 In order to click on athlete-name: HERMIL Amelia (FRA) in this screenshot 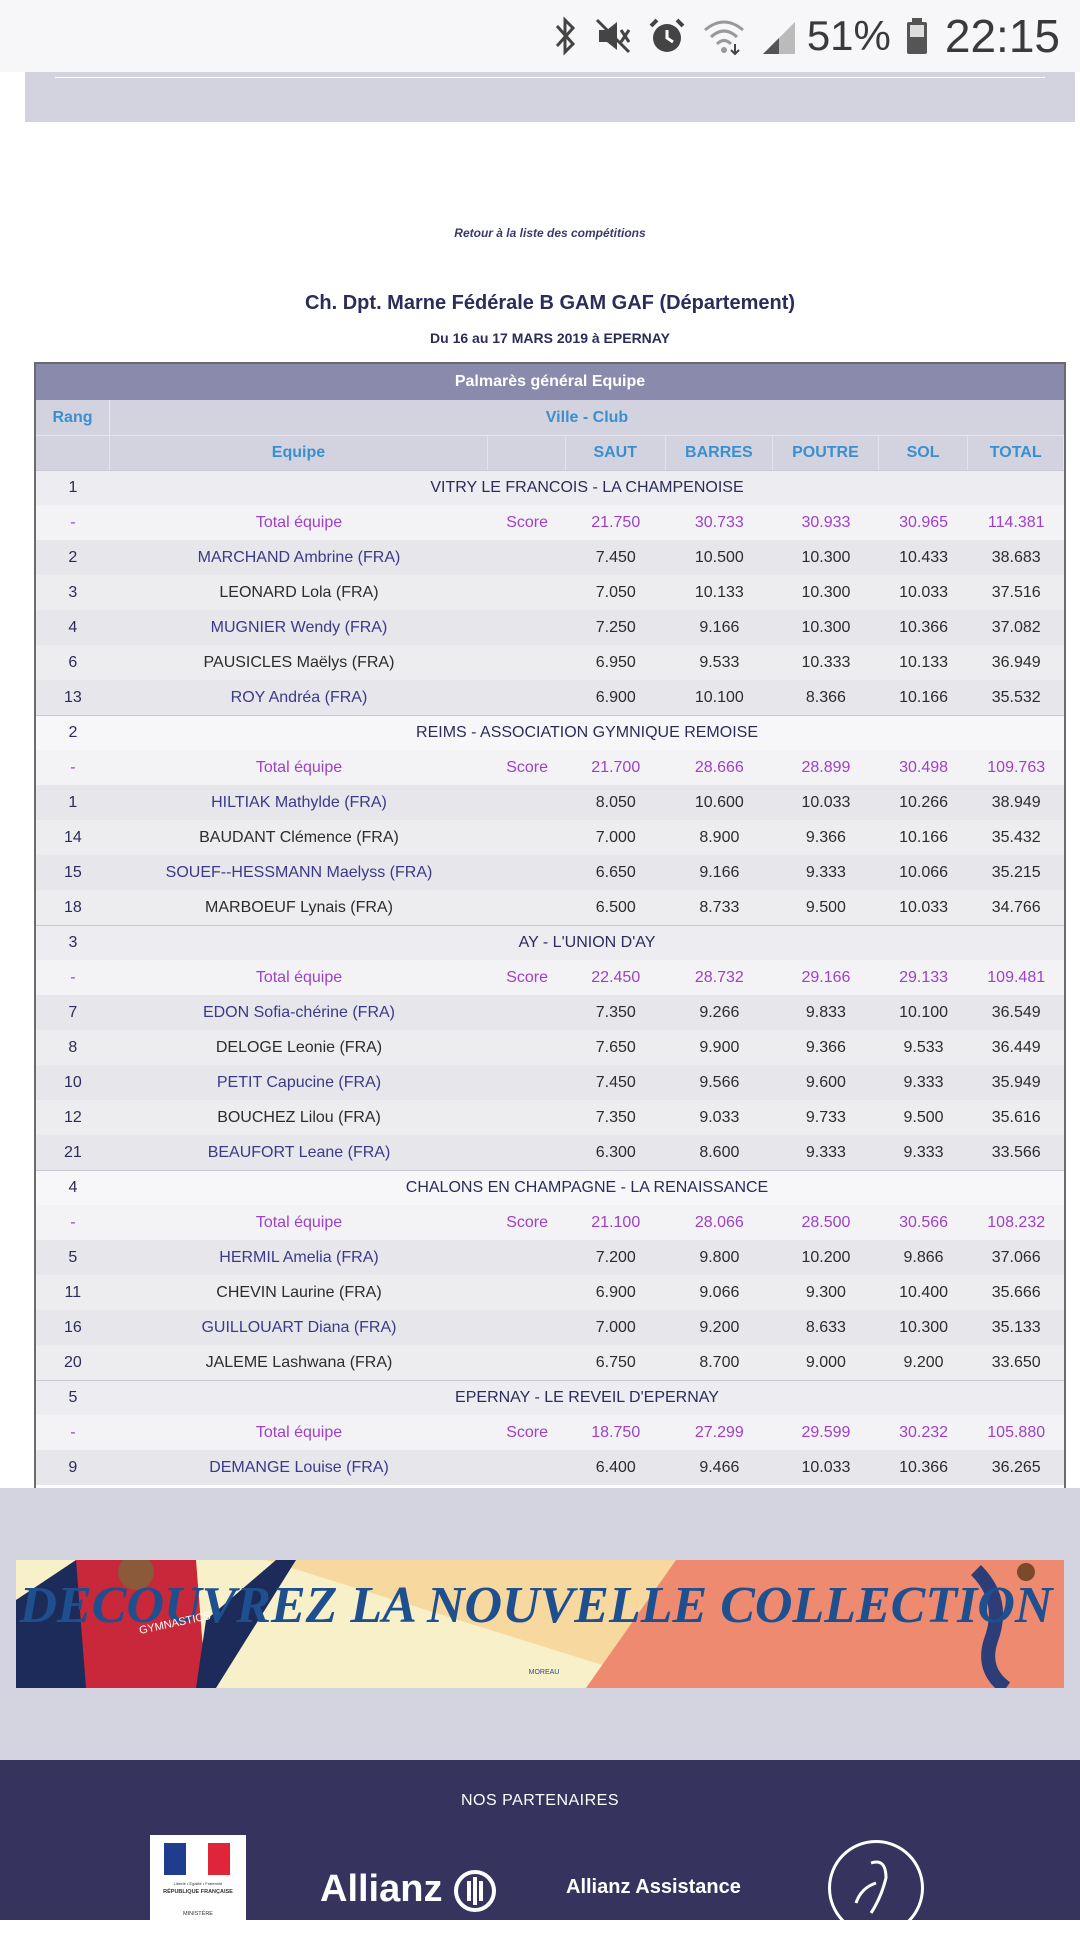, I will do `click(299, 1257)`.